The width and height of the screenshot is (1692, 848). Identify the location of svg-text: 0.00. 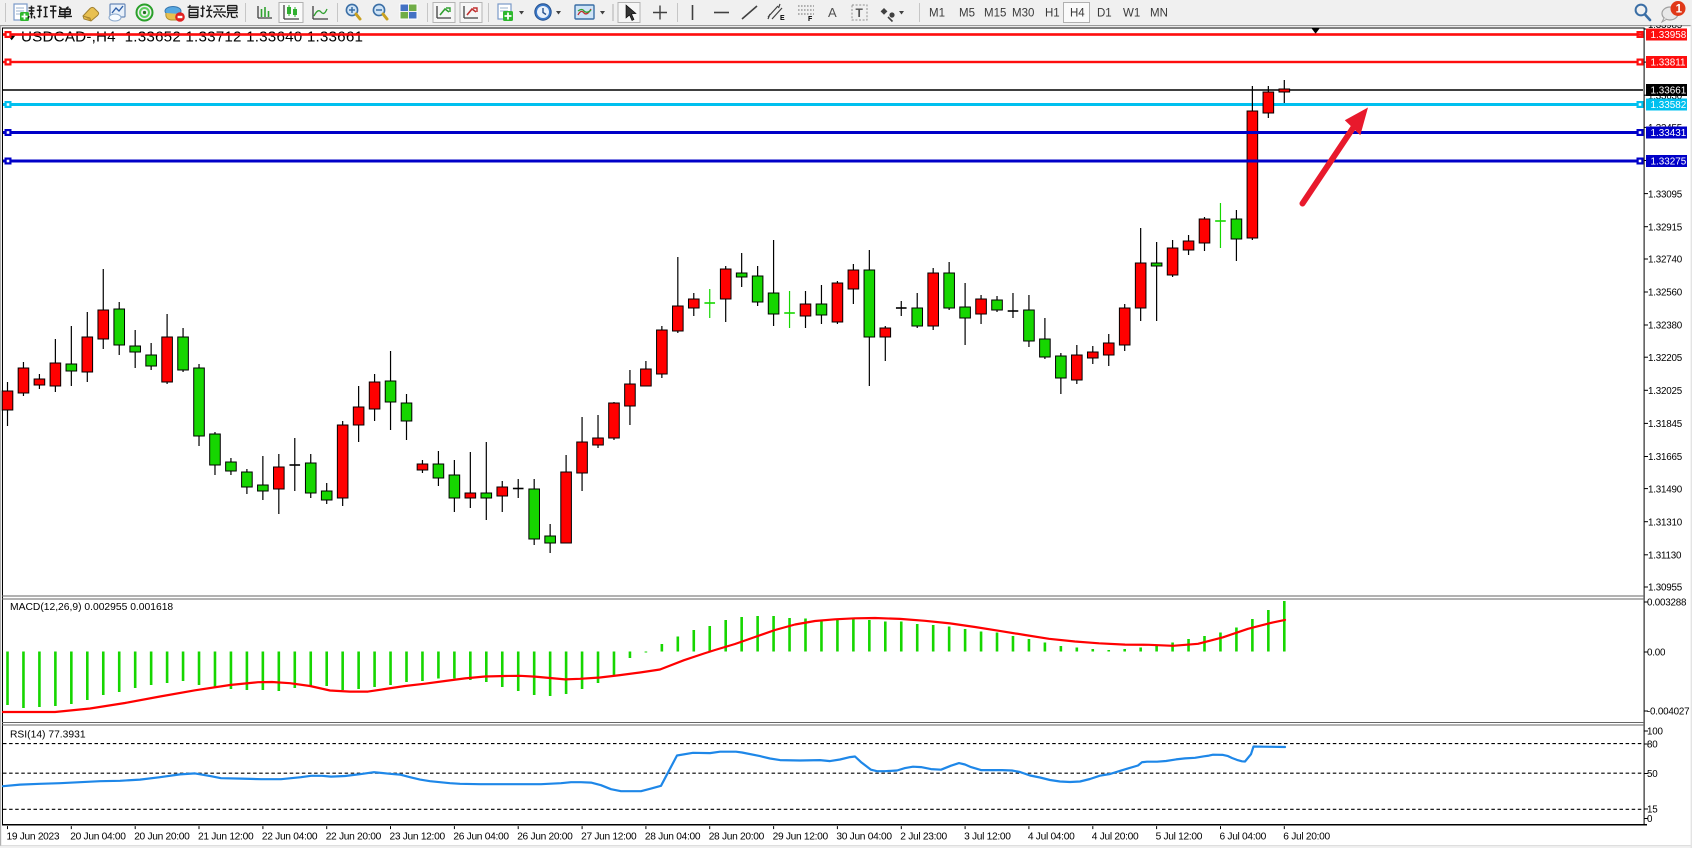
(1656, 653).